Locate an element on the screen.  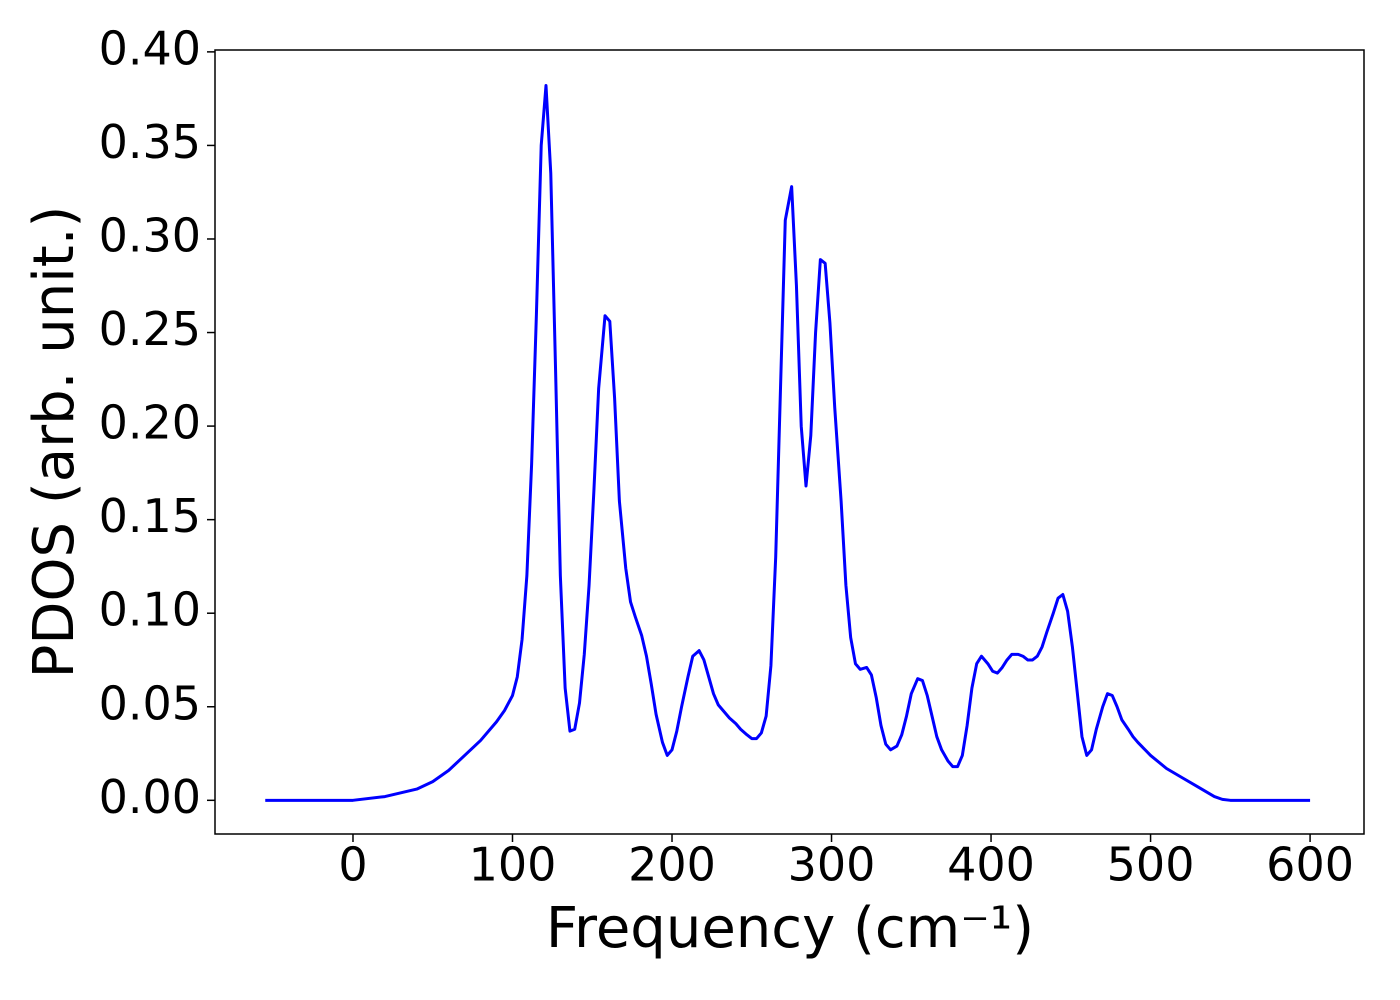
x-tick-label: 400 is located at coordinates (991, 865).